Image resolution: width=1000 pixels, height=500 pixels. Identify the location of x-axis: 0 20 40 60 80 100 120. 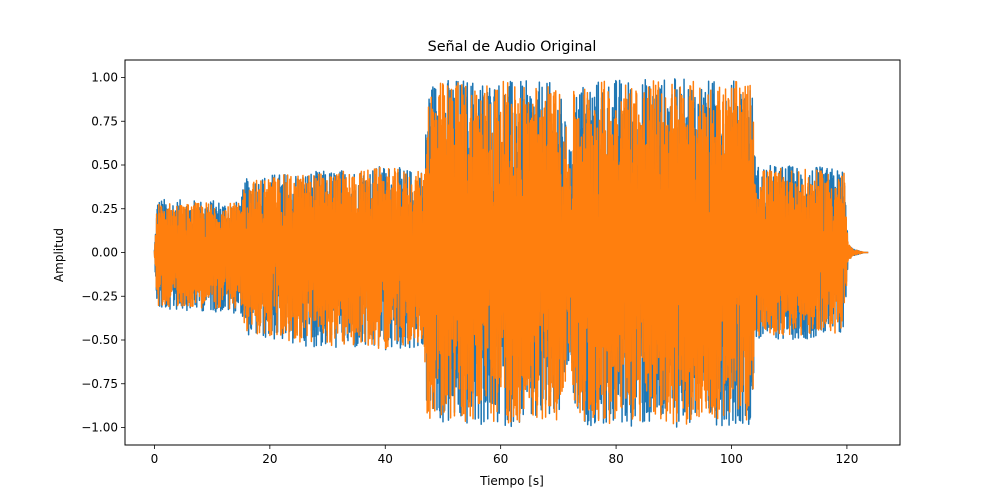
(504, 455).